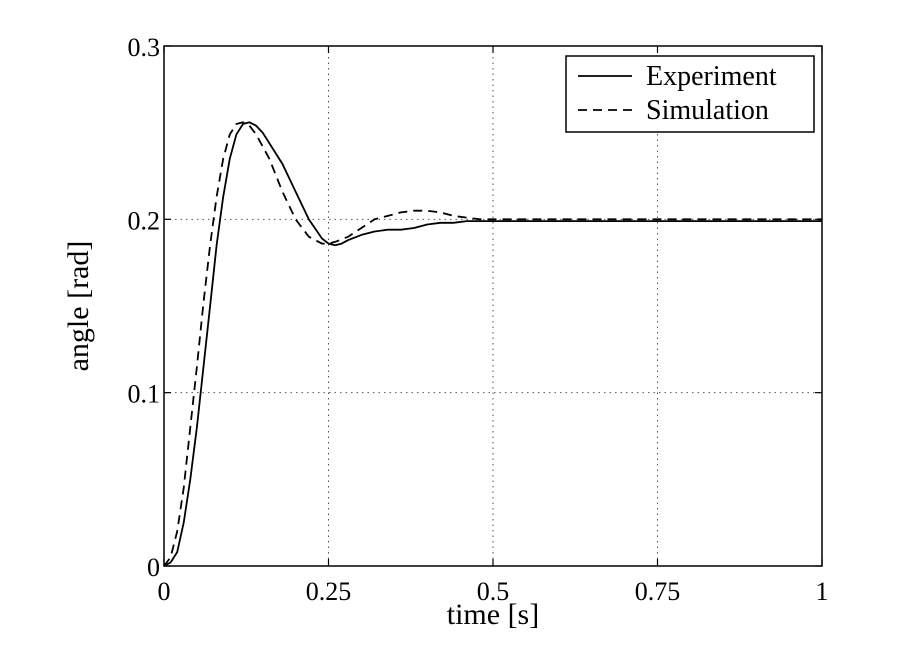  Describe the element at coordinates (493, 614) in the screenshot. I see `x-axis-title: time [s]` at that location.